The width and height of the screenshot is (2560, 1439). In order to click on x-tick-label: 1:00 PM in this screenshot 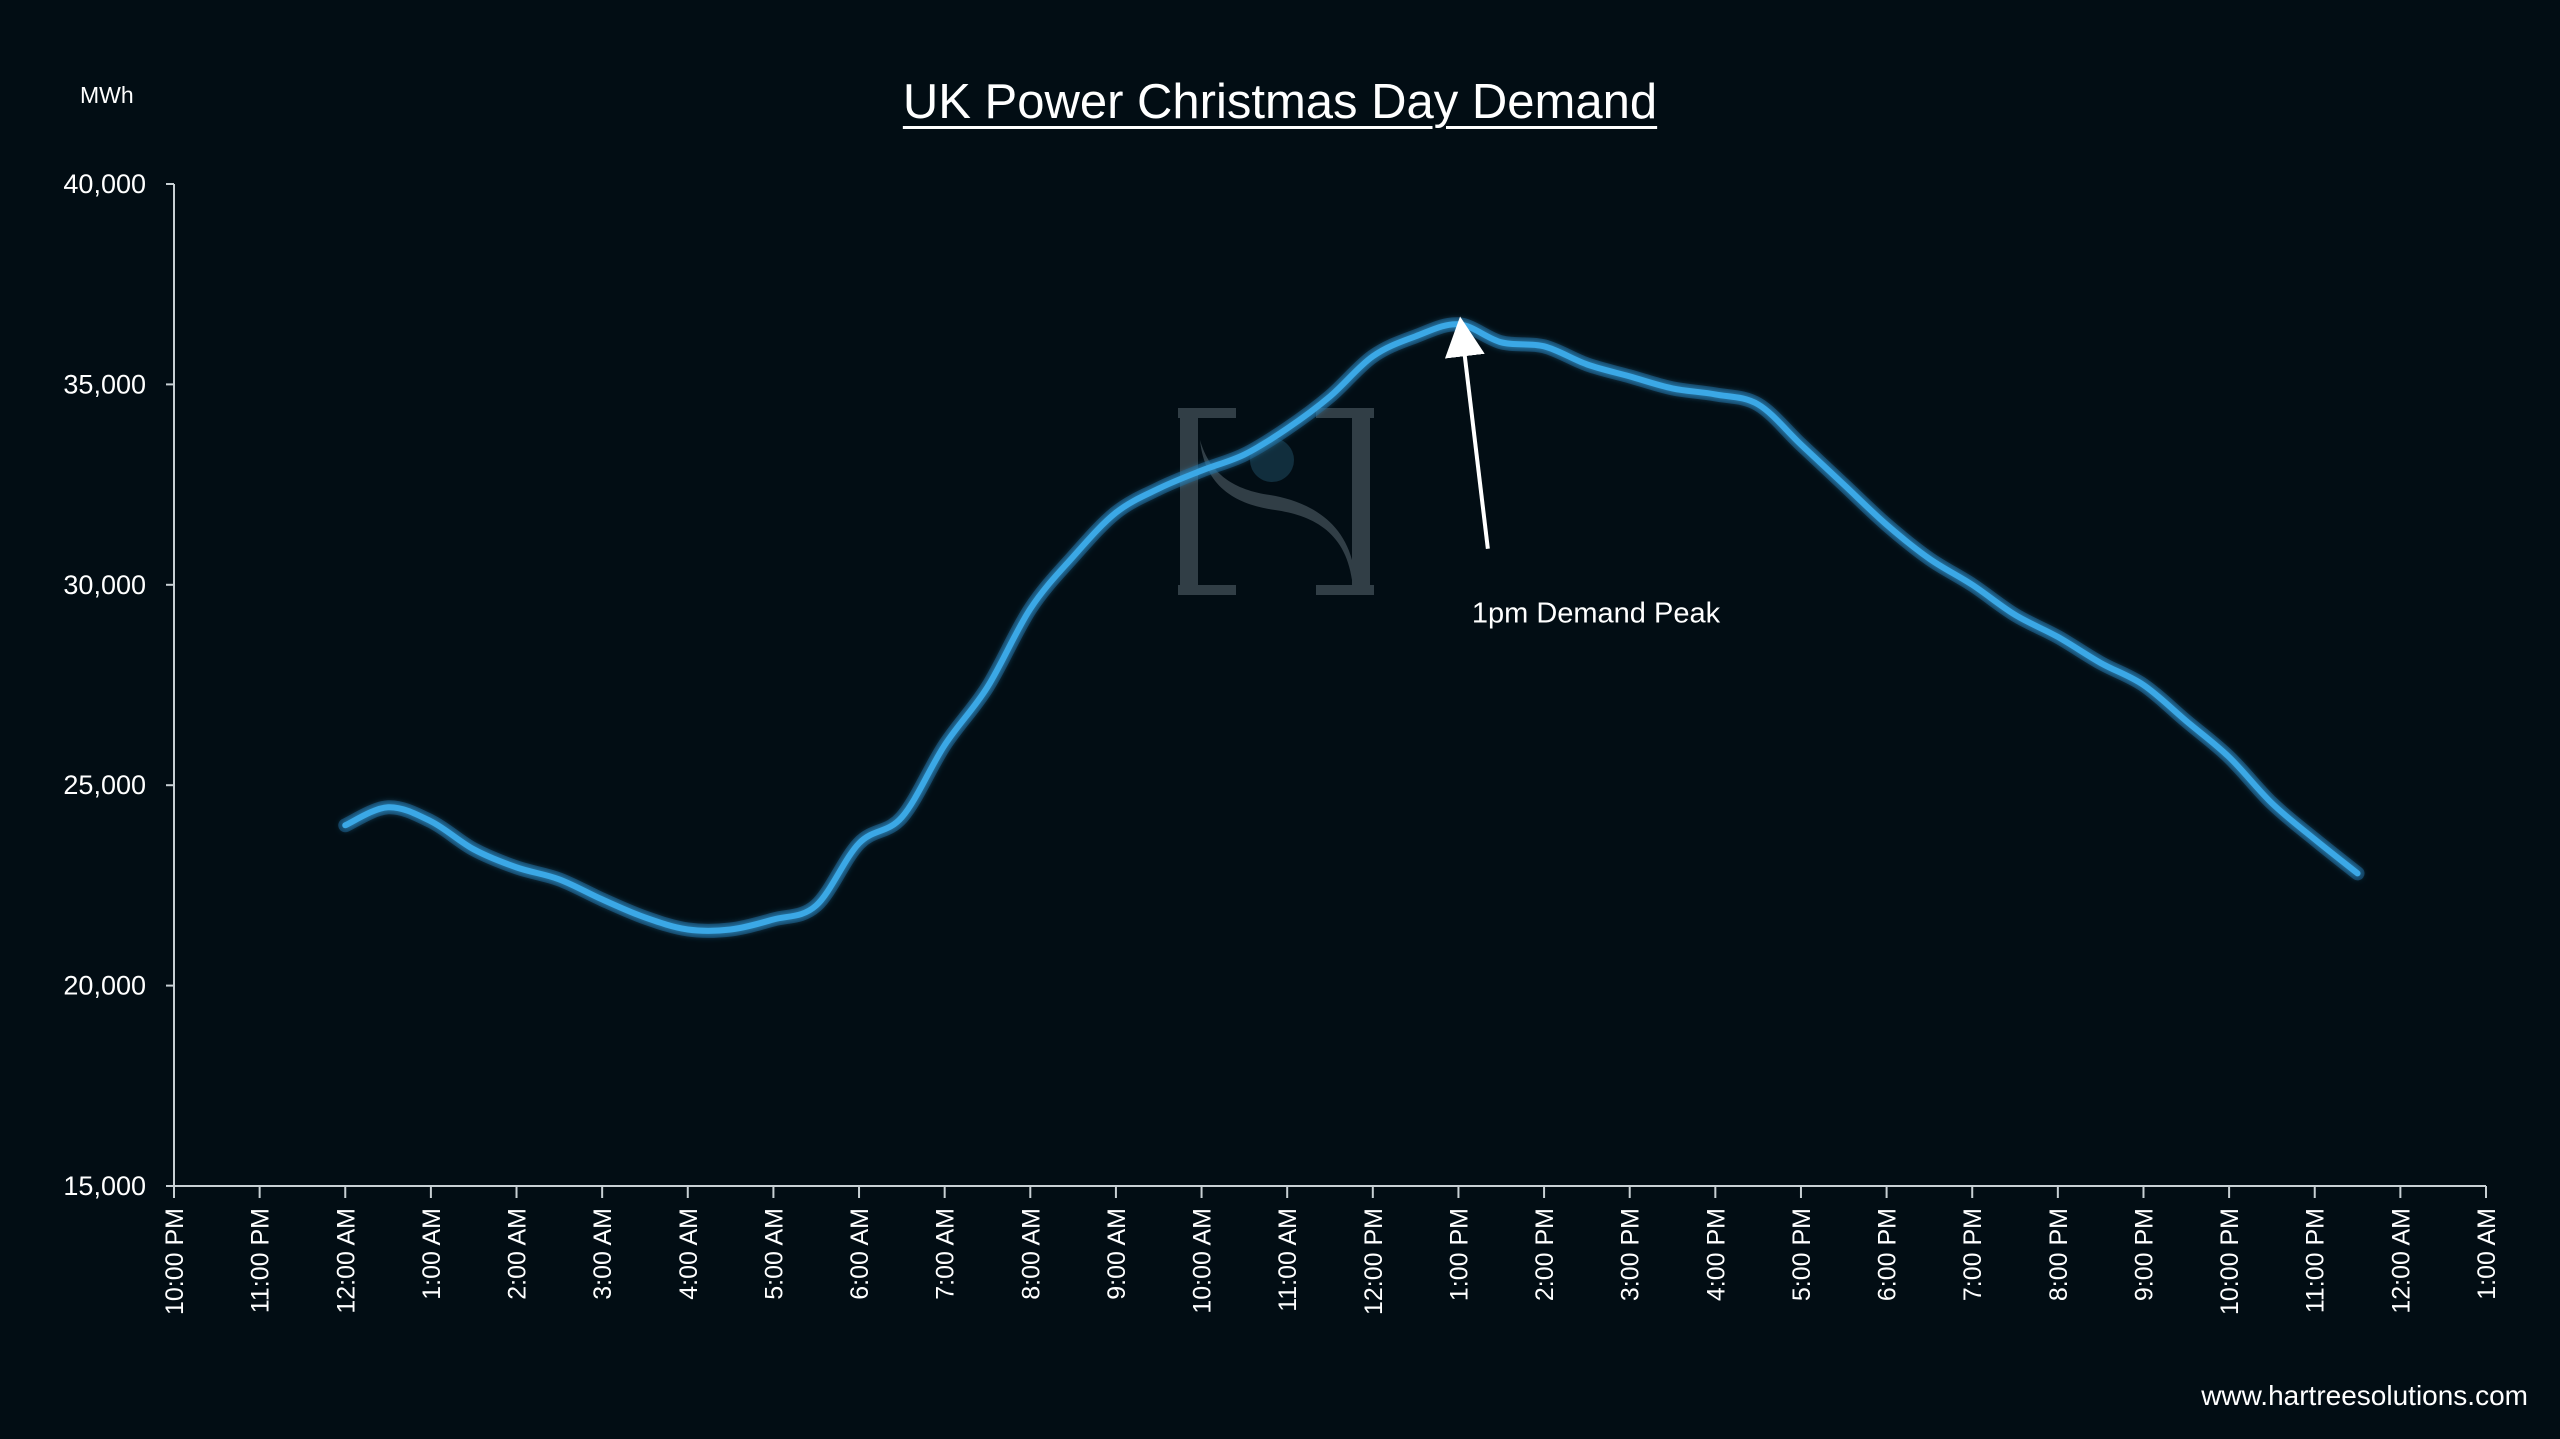, I will do `click(1459, 1254)`.